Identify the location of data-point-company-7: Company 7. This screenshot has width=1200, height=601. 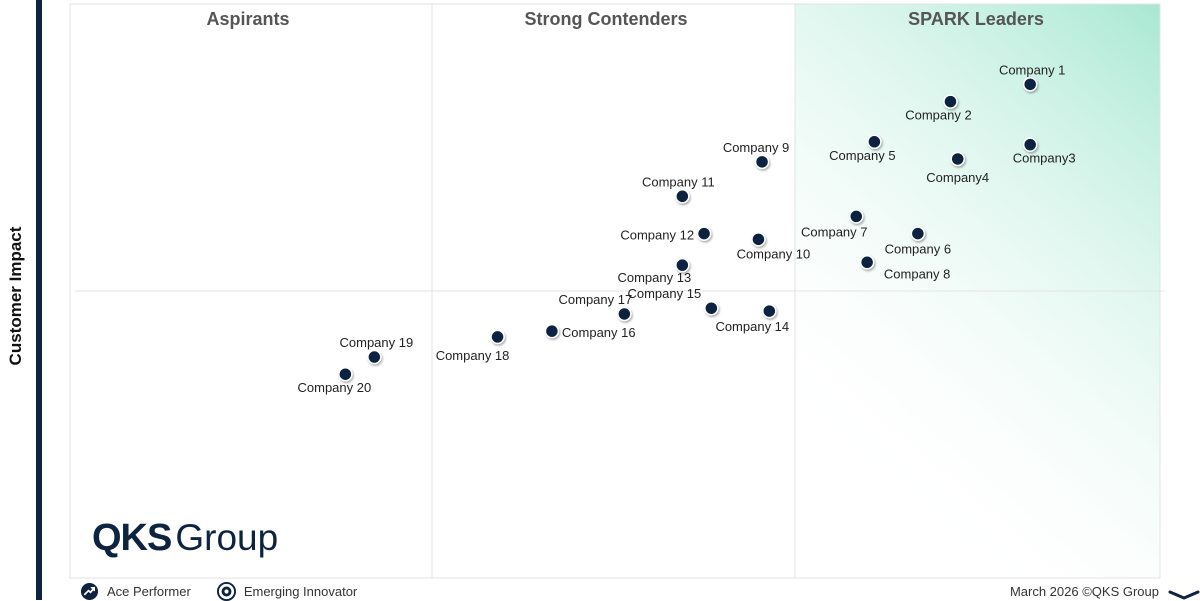
(834, 224).